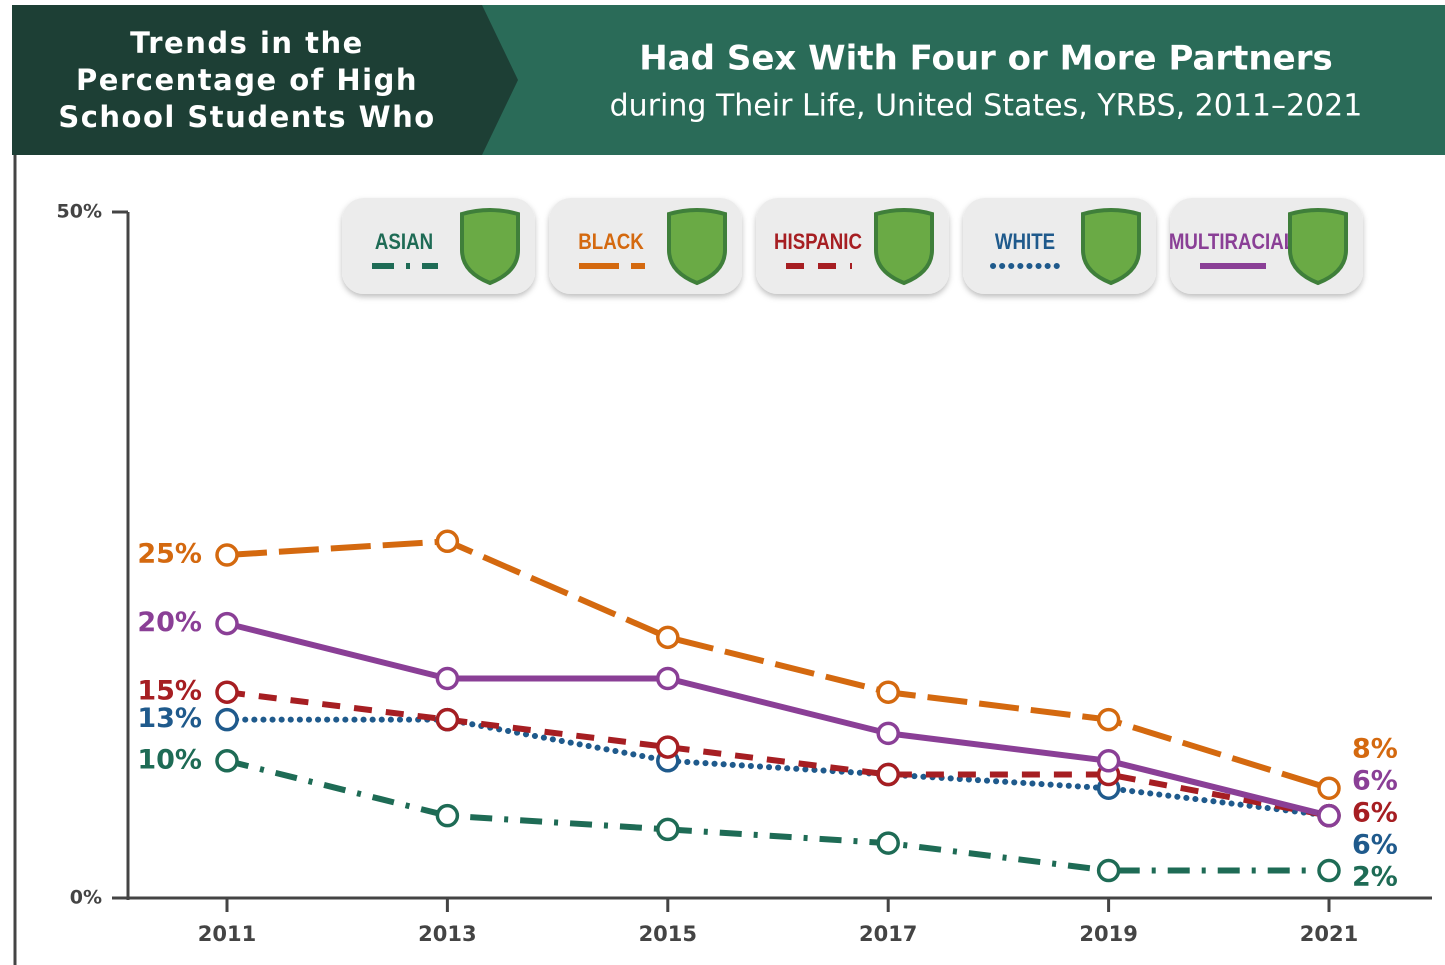 The height and width of the screenshot is (965, 1445). I want to click on chart-title: Had Sex With Four or More Partners, so click(985, 59).